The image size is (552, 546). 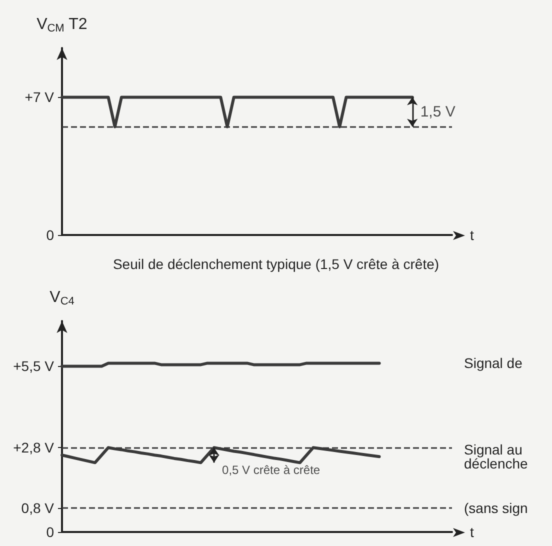 I want to click on text: Signal au déclenche, so click(x=496, y=457).